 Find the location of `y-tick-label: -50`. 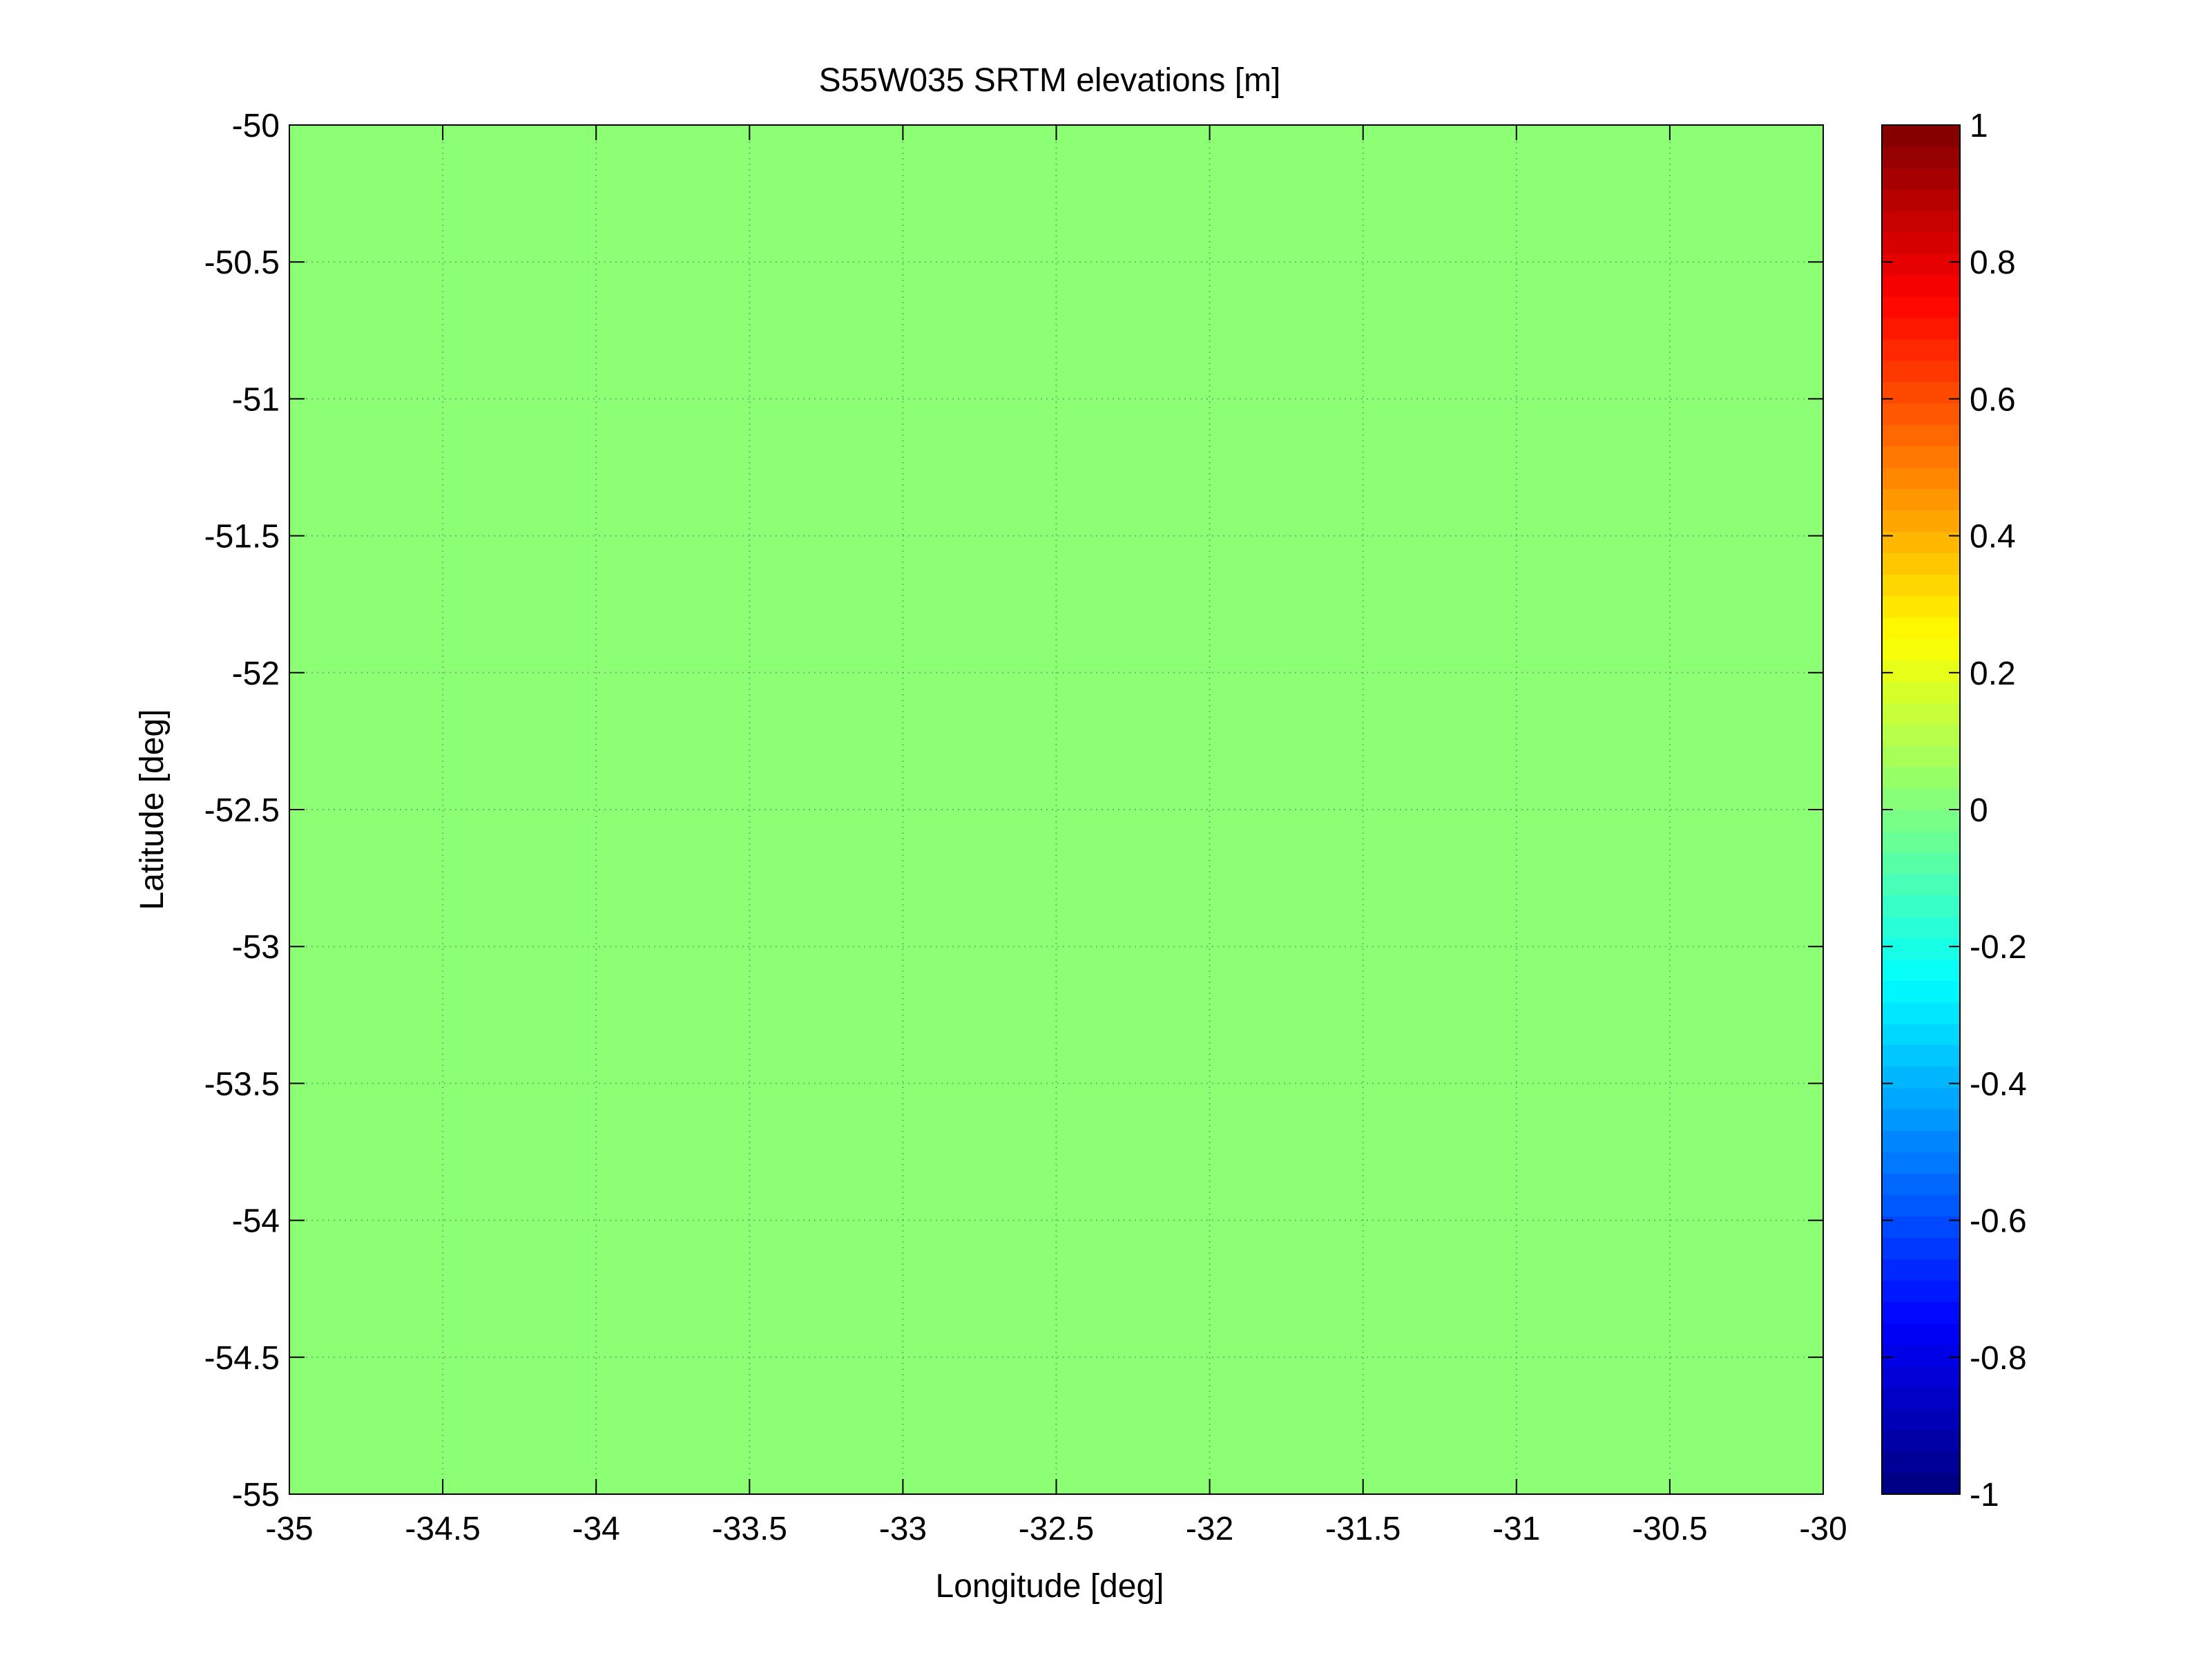

y-tick-label: -50 is located at coordinates (256, 126).